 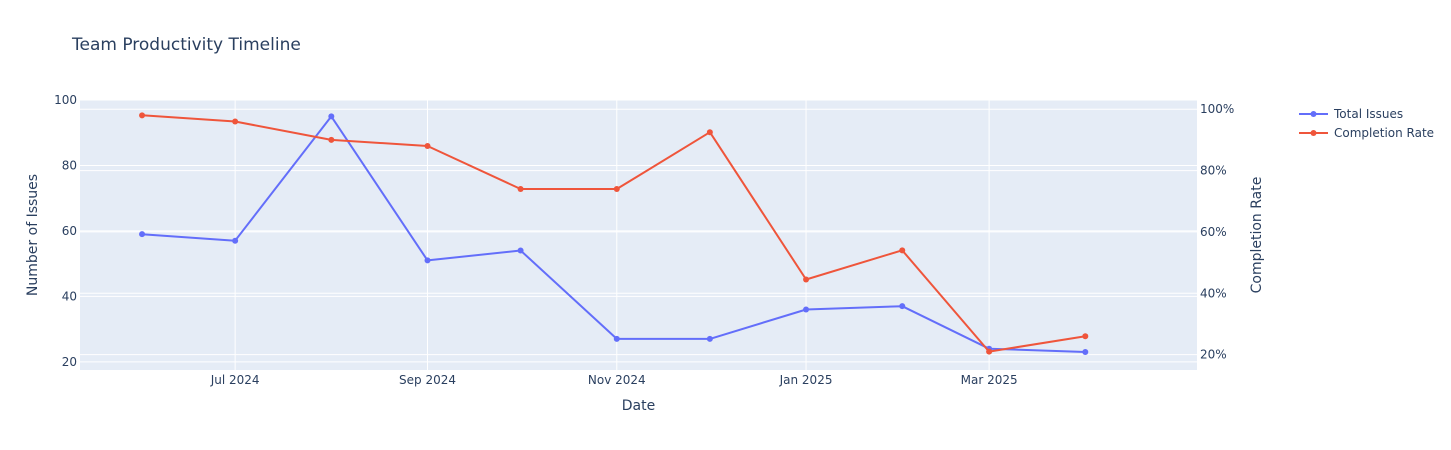 What do you see at coordinates (1213, 355) in the screenshot?
I see `y2-tick-label: 20%` at bounding box center [1213, 355].